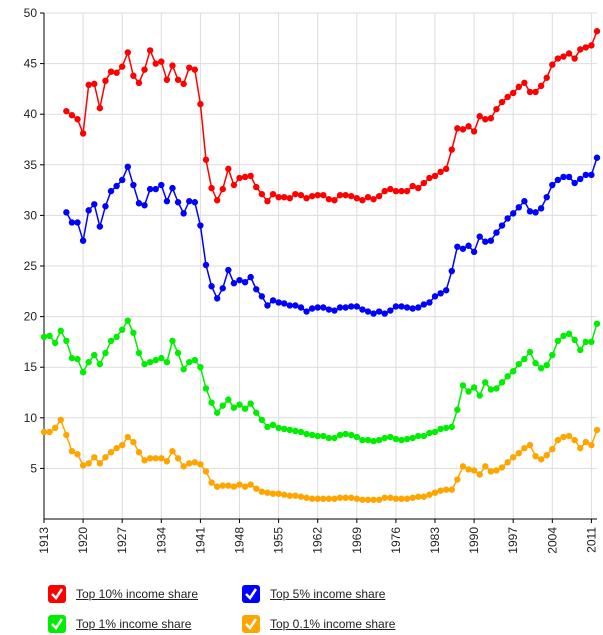 This screenshot has width=603, height=635. What do you see at coordinates (134, 624) in the screenshot?
I see `legend-label: Top 1% income share` at bounding box center [134, 624].